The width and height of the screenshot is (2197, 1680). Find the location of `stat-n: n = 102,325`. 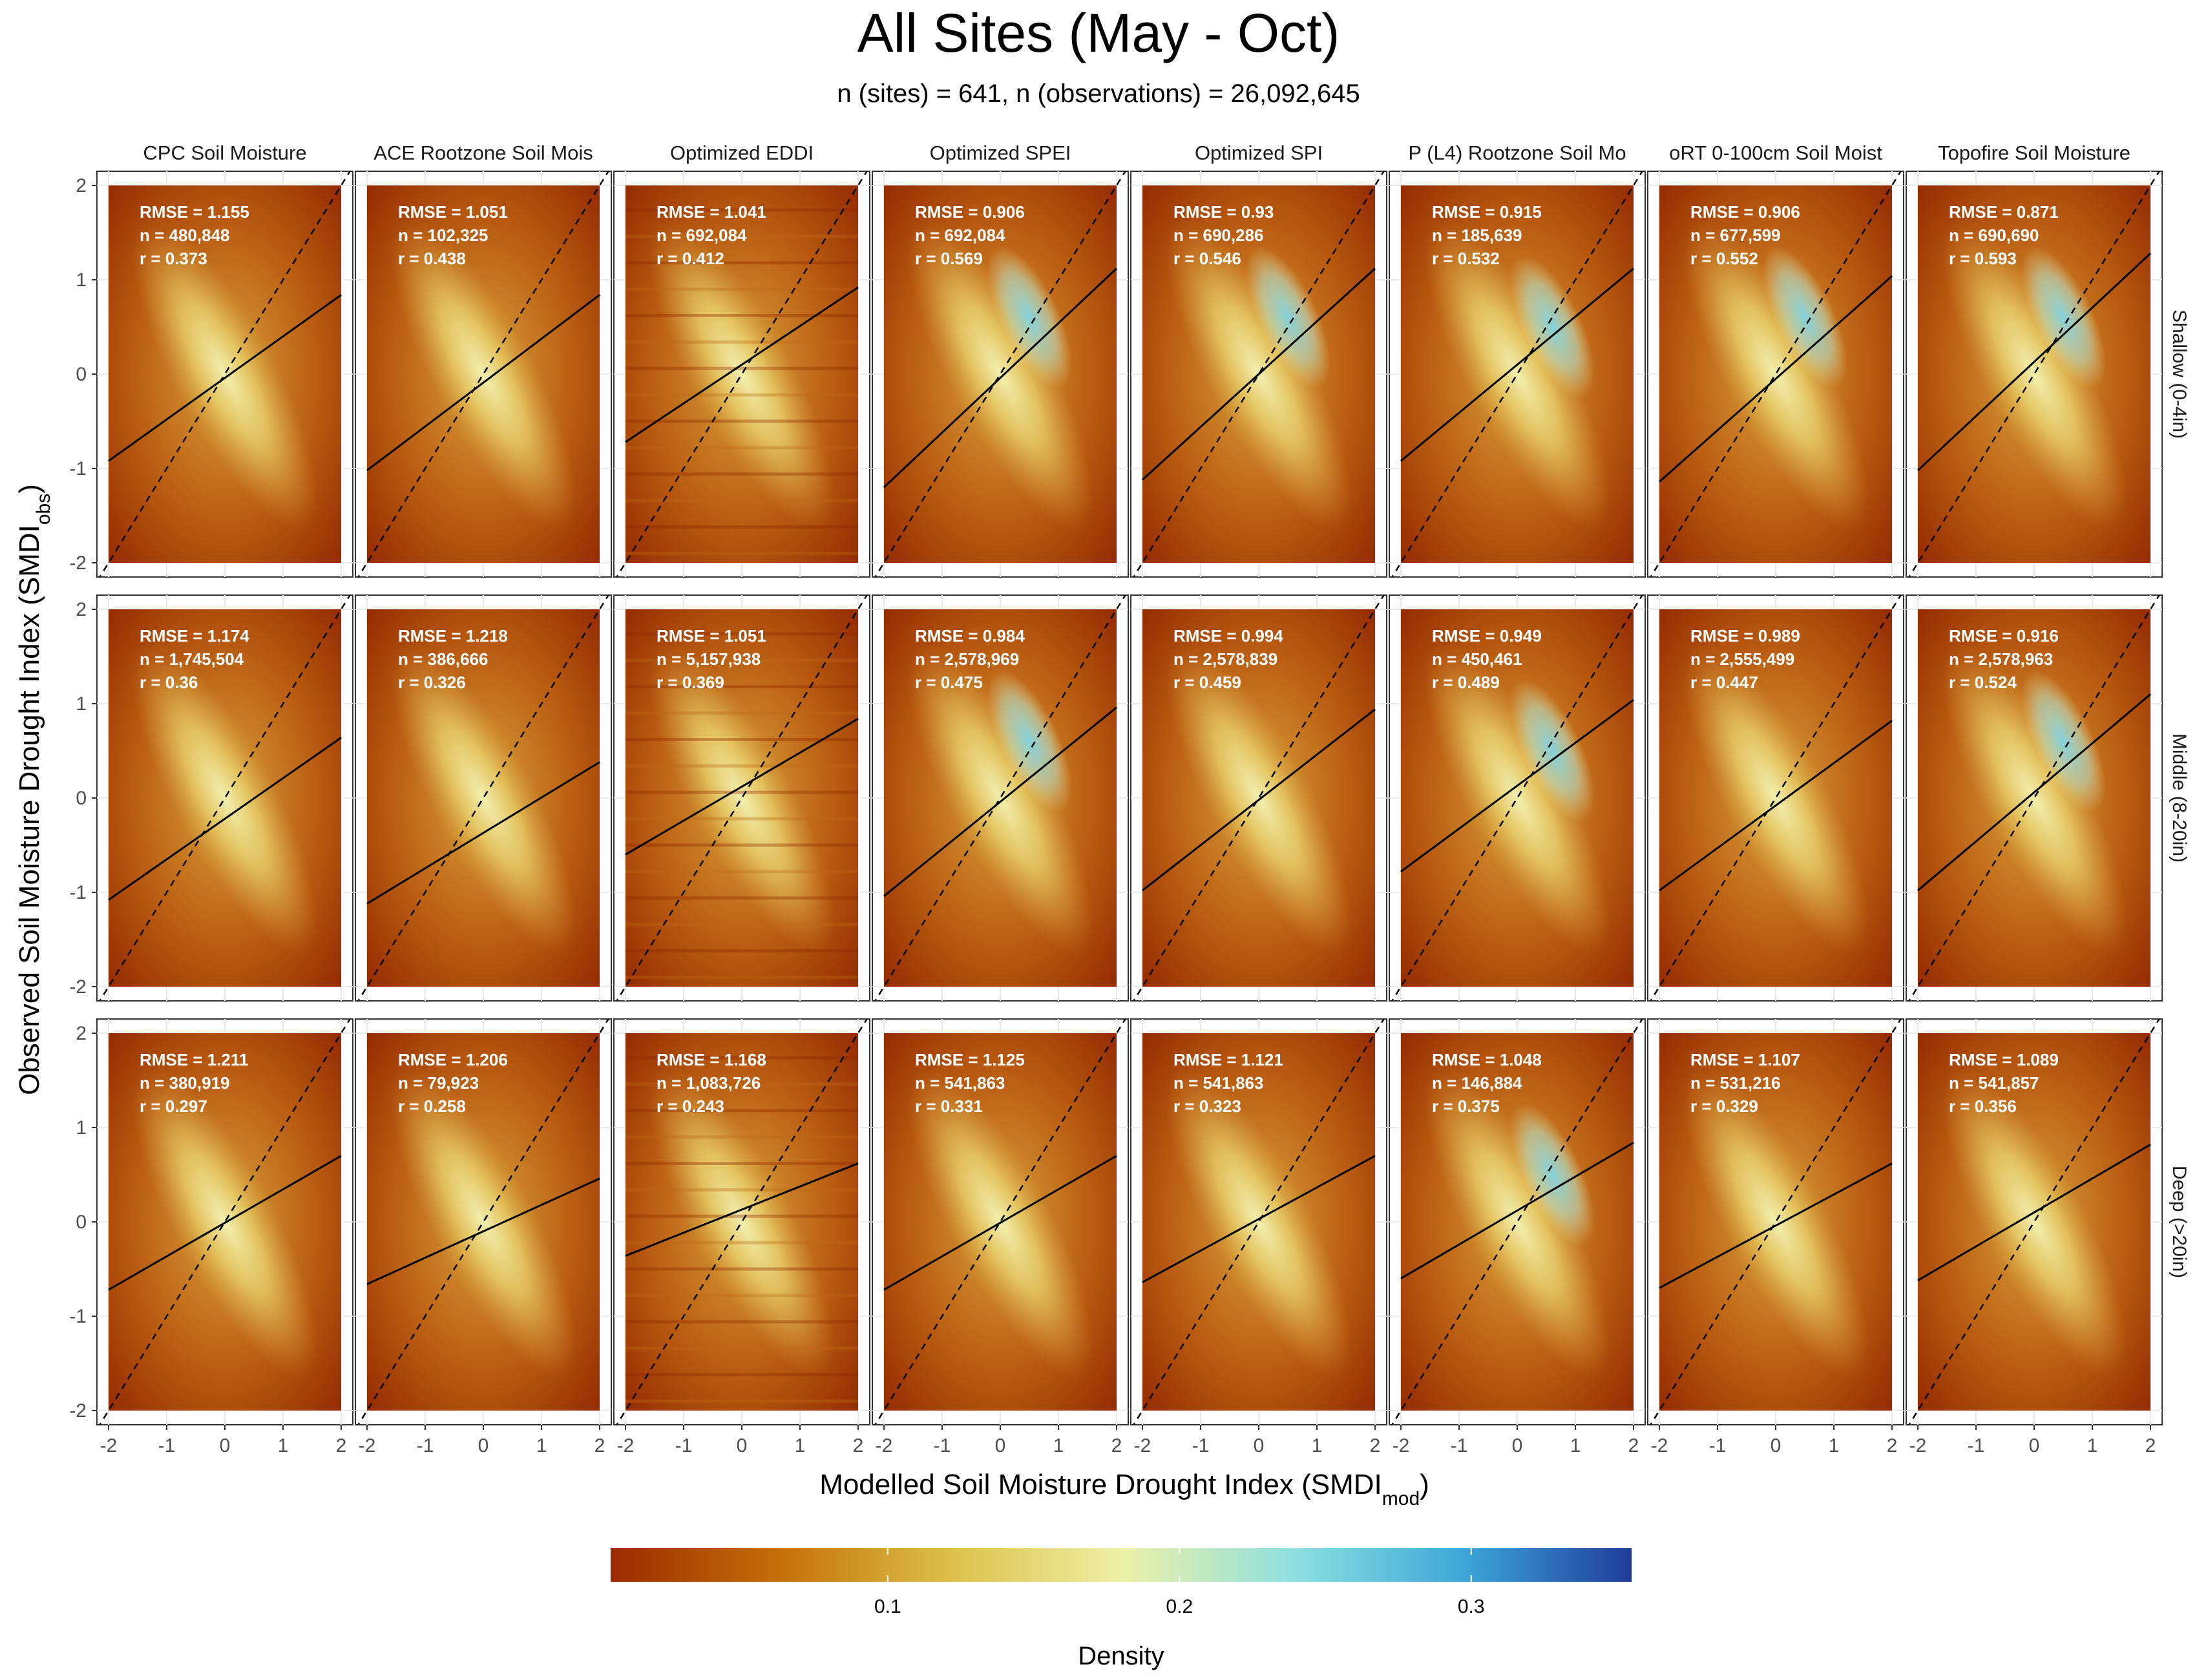

stat-n: n = 102,325 is located at coordinates (443, 236).